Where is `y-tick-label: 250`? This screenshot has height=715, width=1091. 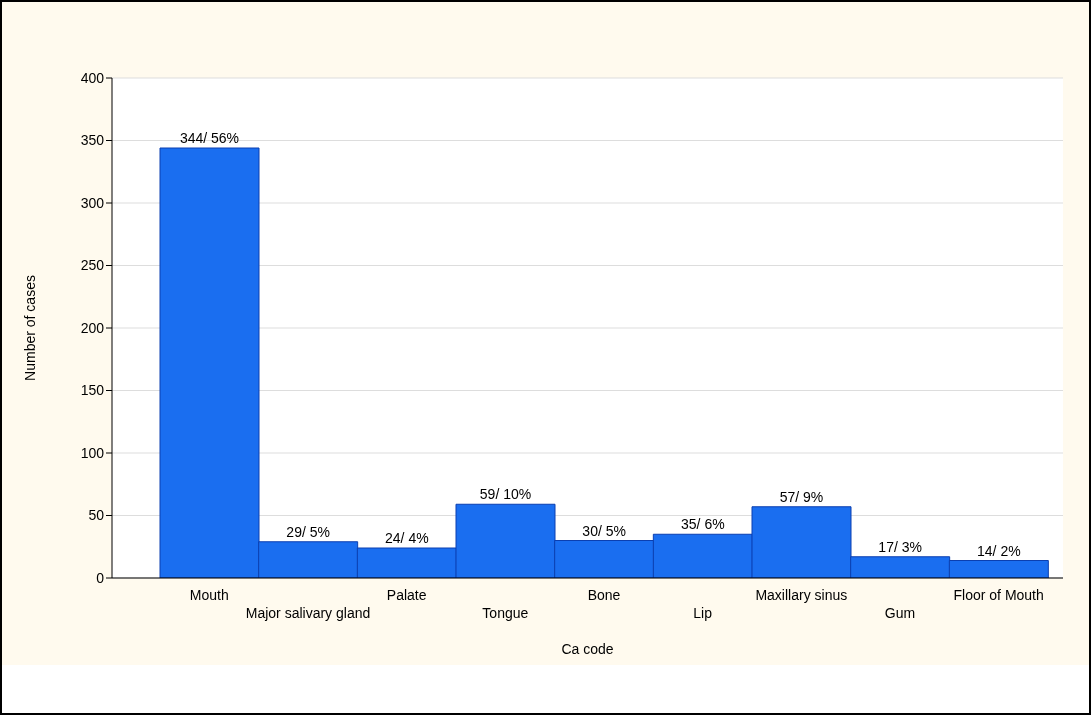 y-tick-label: 250 is located at coordinates (92, 265).